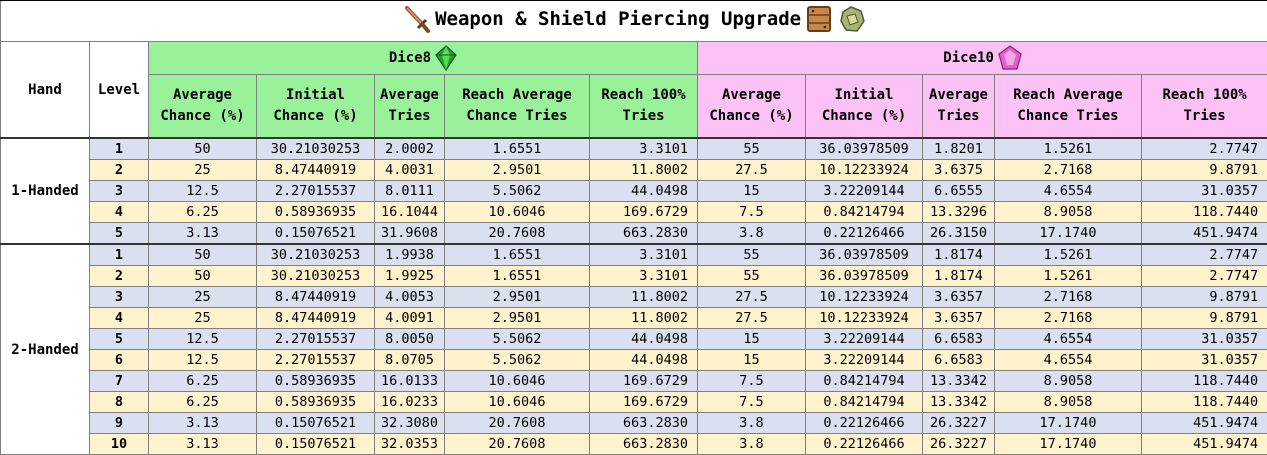 Image resolution: width=1267 pixels, height=455 pixels. Describe the element at coordinates (410, 423) in the screenshot. I see `d8-avg-tries-cell: 32.3080` at that location.